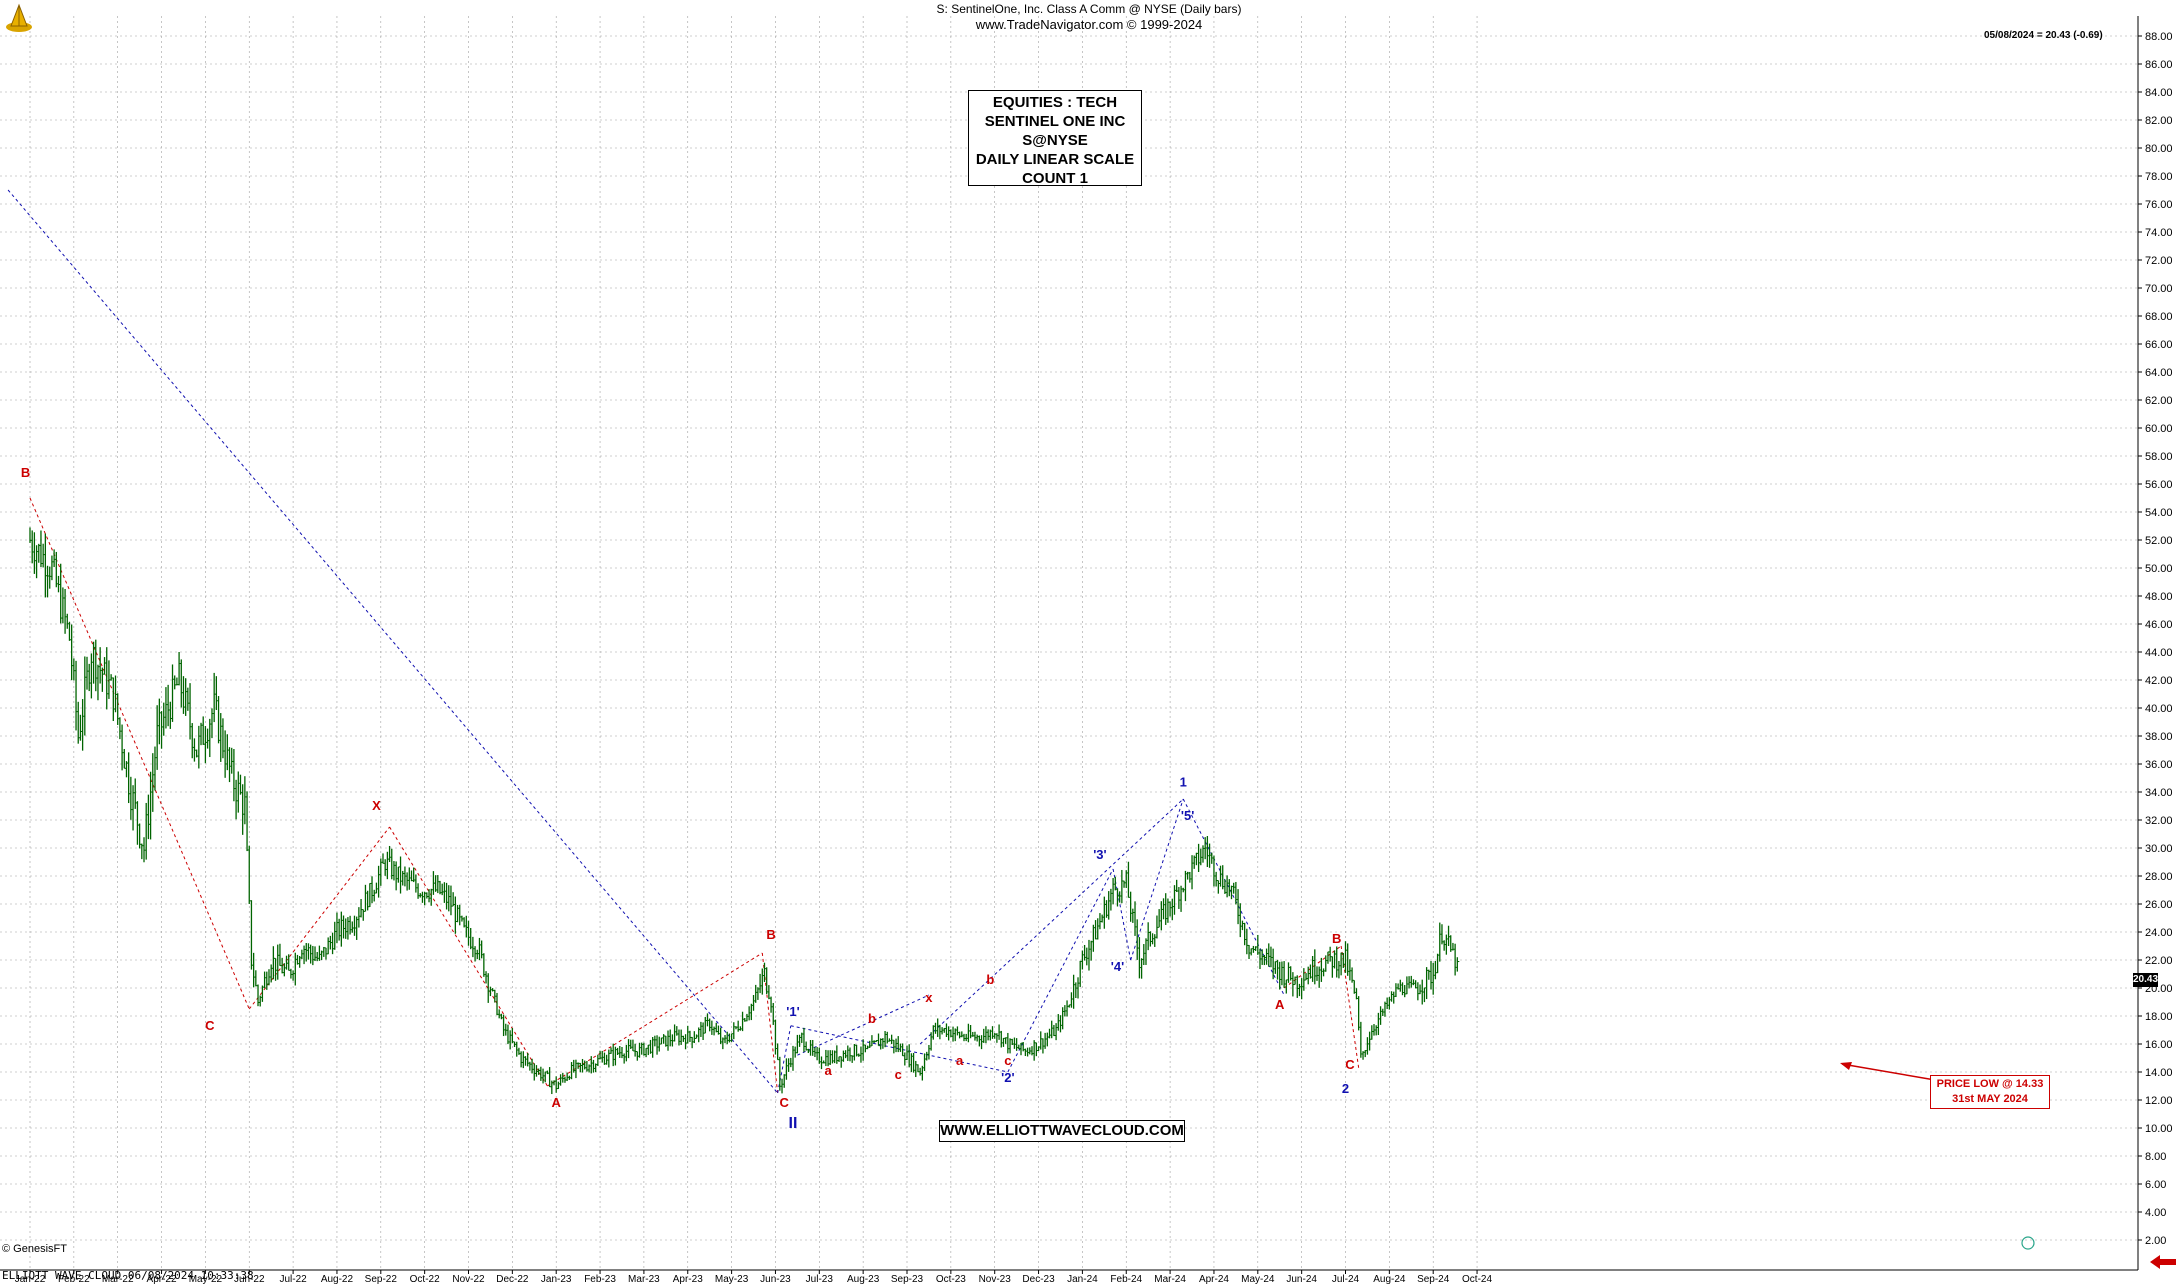 The height and width of the screenshot is (1284, 2178). I want to click on x-tick-label: Feb-23, so click(600, 1279).